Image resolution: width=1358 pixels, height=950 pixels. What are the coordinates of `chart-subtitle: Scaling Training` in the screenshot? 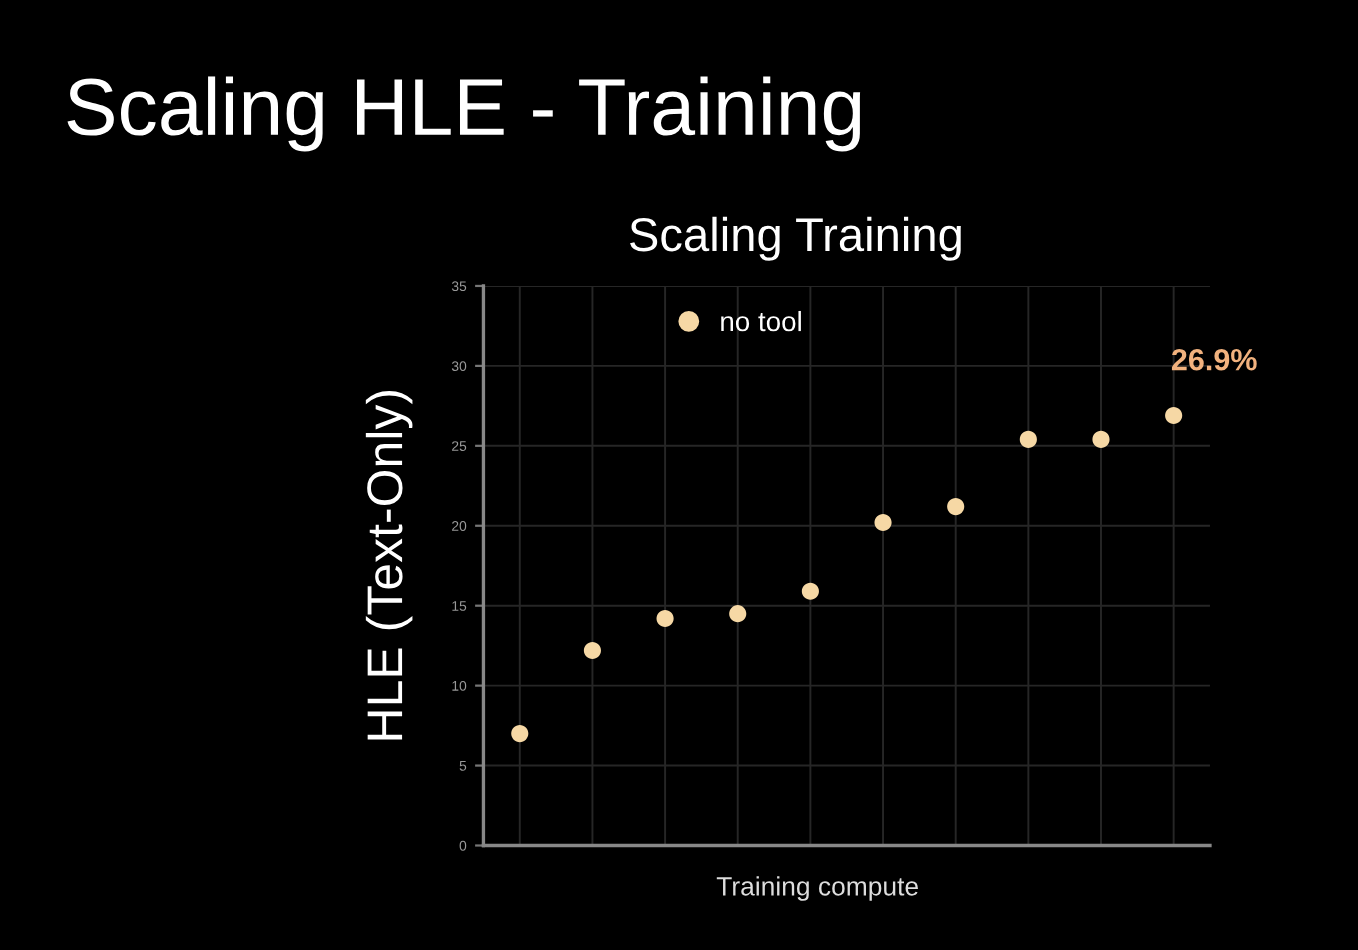 It's located at (795, 238).